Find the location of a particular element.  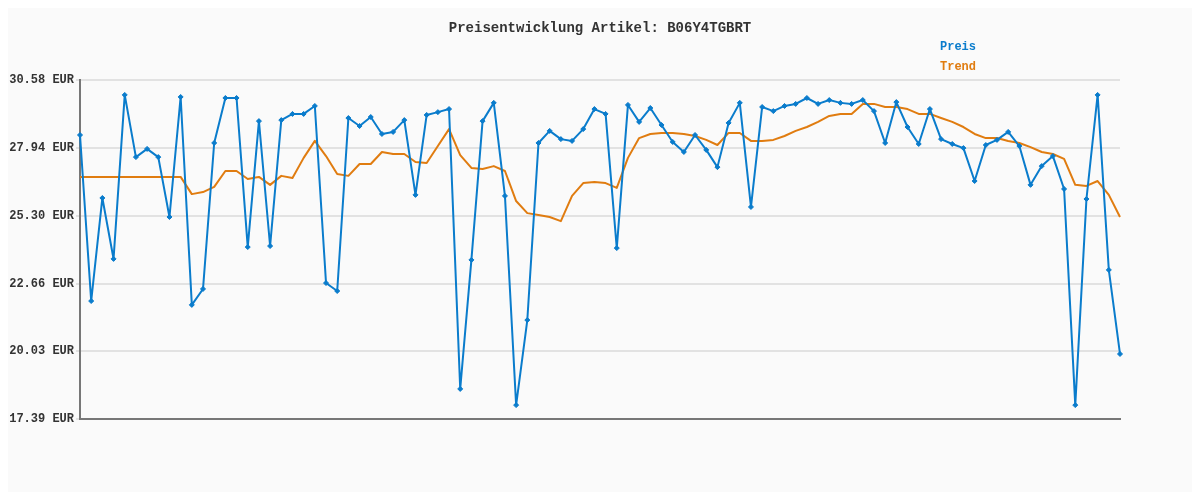

y-tick-label: 25.30 EUR is located at coordinates (42, 215).